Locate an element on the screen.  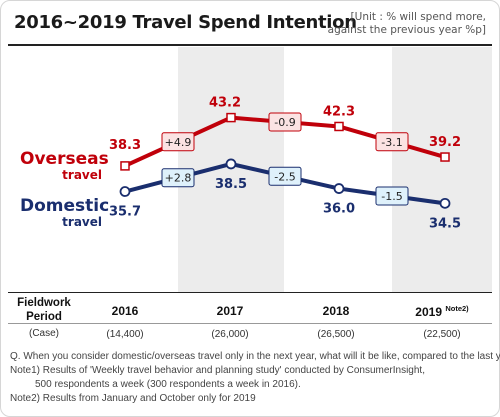
chart-title: 2016~2019 Travel Spend Intention is located at coordinates (185, 22).